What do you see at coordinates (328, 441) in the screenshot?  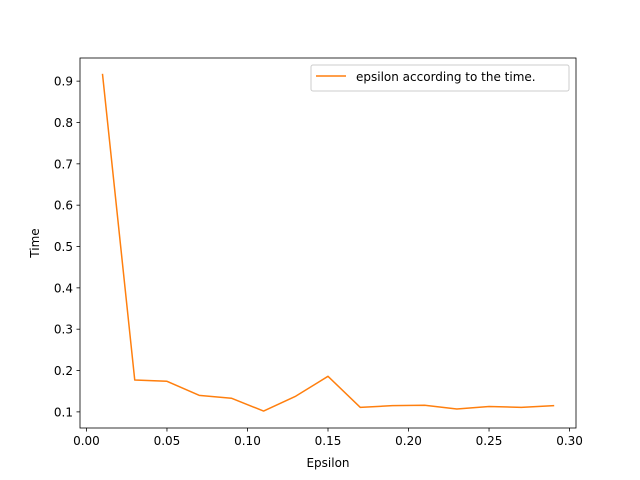 I see `x-tick-label: 0.15` at bounding box center [328, 441].